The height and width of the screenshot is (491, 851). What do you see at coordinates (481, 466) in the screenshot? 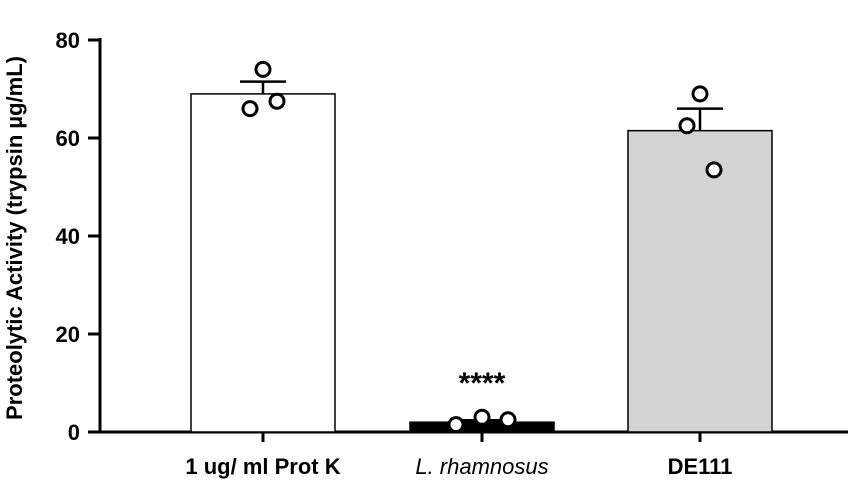
I see `x-tick-label: L. rhamnosus` at bounding box center [481, 466].